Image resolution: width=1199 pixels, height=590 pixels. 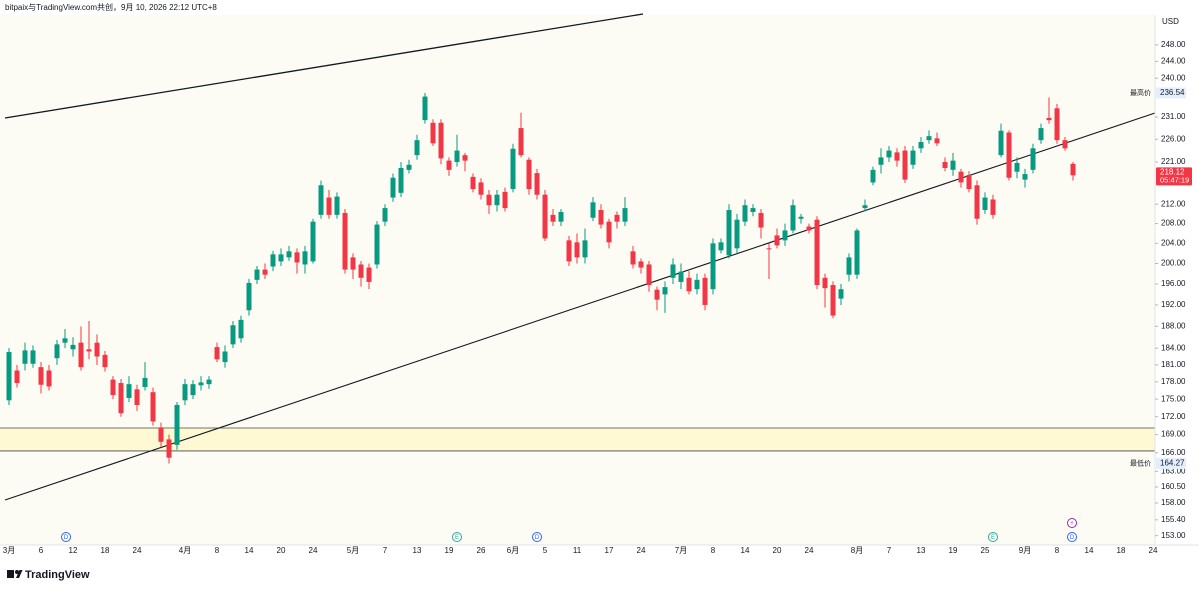 I want to click on events: D E D E D ⚡, so click(x=569, y=530).